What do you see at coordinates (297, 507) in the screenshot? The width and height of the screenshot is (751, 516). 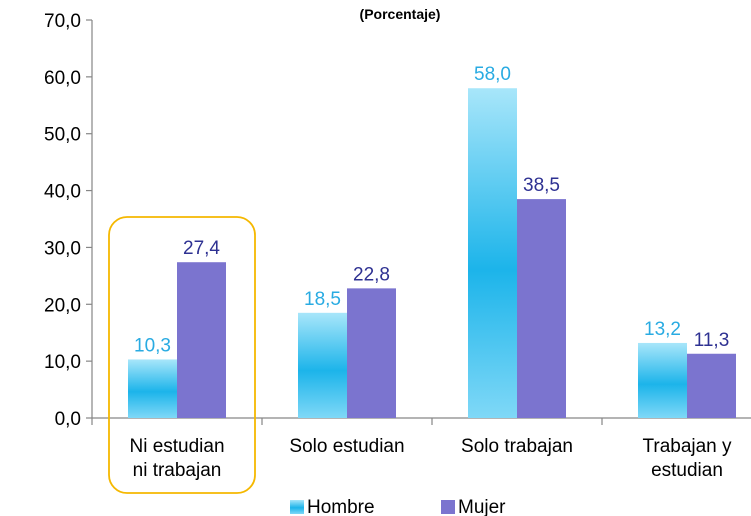 I see `legend-swatch-hombre` at bounding box center [297, 507].